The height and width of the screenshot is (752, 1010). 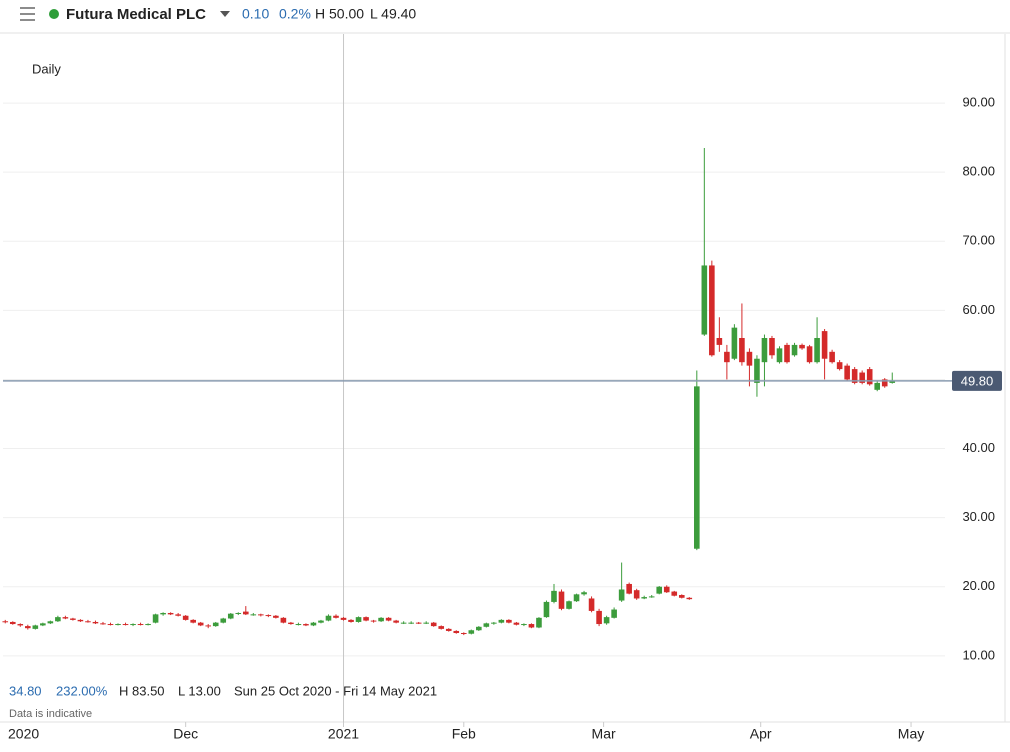 I want to click on status-dot, so click(x=54, y=14).